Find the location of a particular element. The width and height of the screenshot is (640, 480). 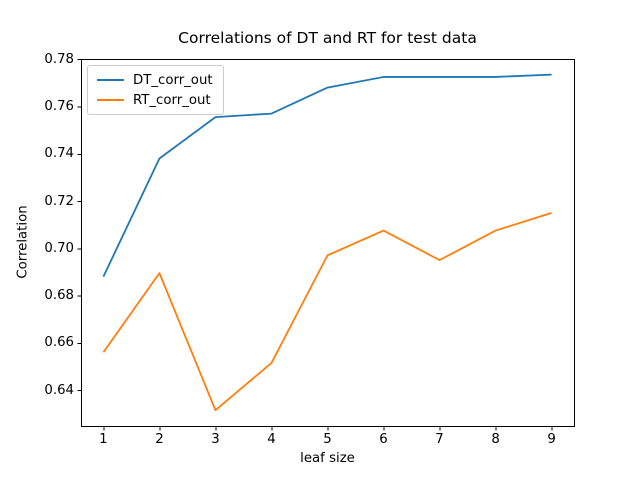

x-tick-label: 3 is located at coordinates (215, 439).